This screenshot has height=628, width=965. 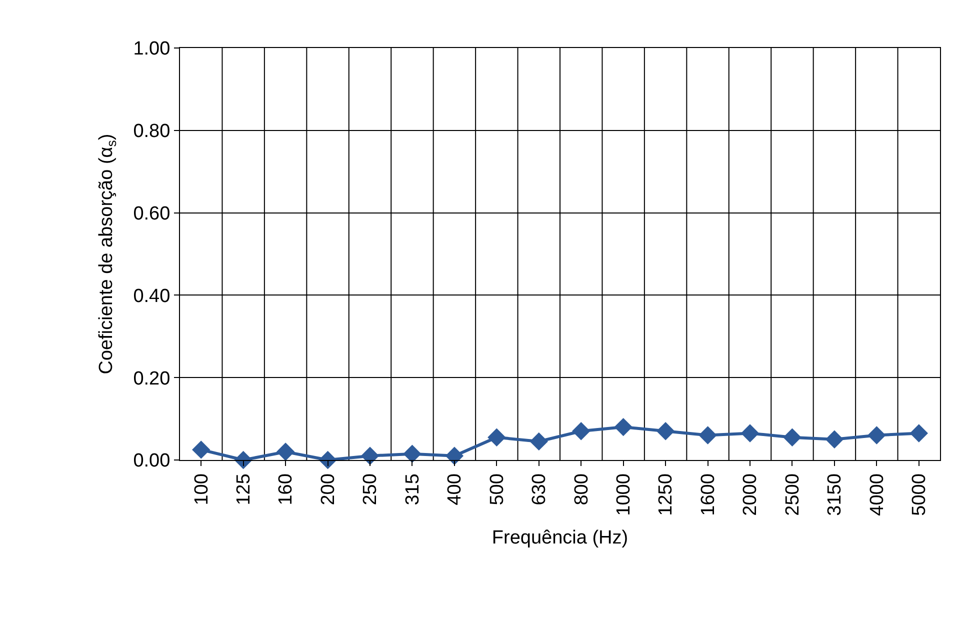 I want to click on x-tick-label: 250, so click(x=371, y=490).